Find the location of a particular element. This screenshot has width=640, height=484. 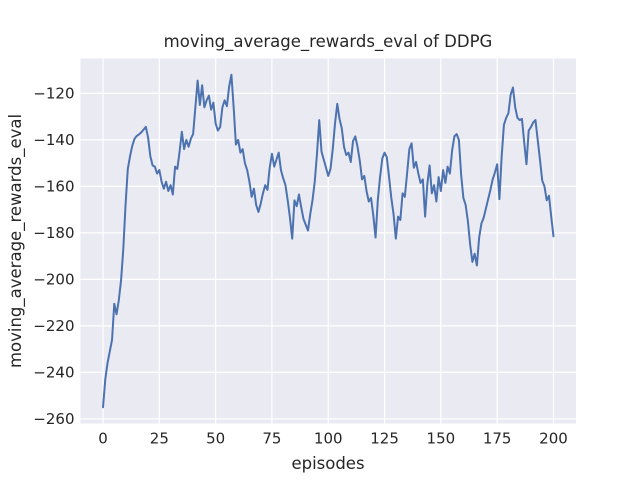

y-tick-label: −200 is located at coordinates (53, 279).